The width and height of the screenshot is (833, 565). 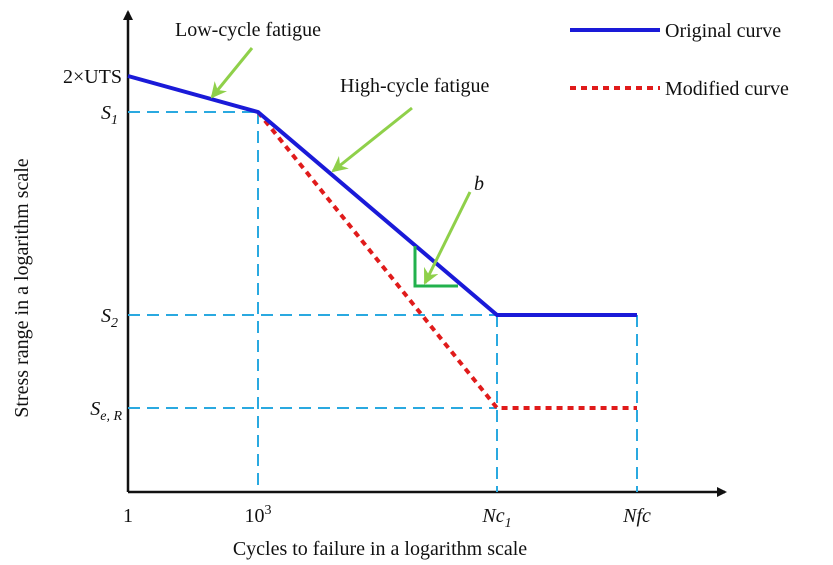 What do you see at coordinates (109, 318) in the screenshot?
I see `y-tick-label: S2` at bounding box center [109, 318].